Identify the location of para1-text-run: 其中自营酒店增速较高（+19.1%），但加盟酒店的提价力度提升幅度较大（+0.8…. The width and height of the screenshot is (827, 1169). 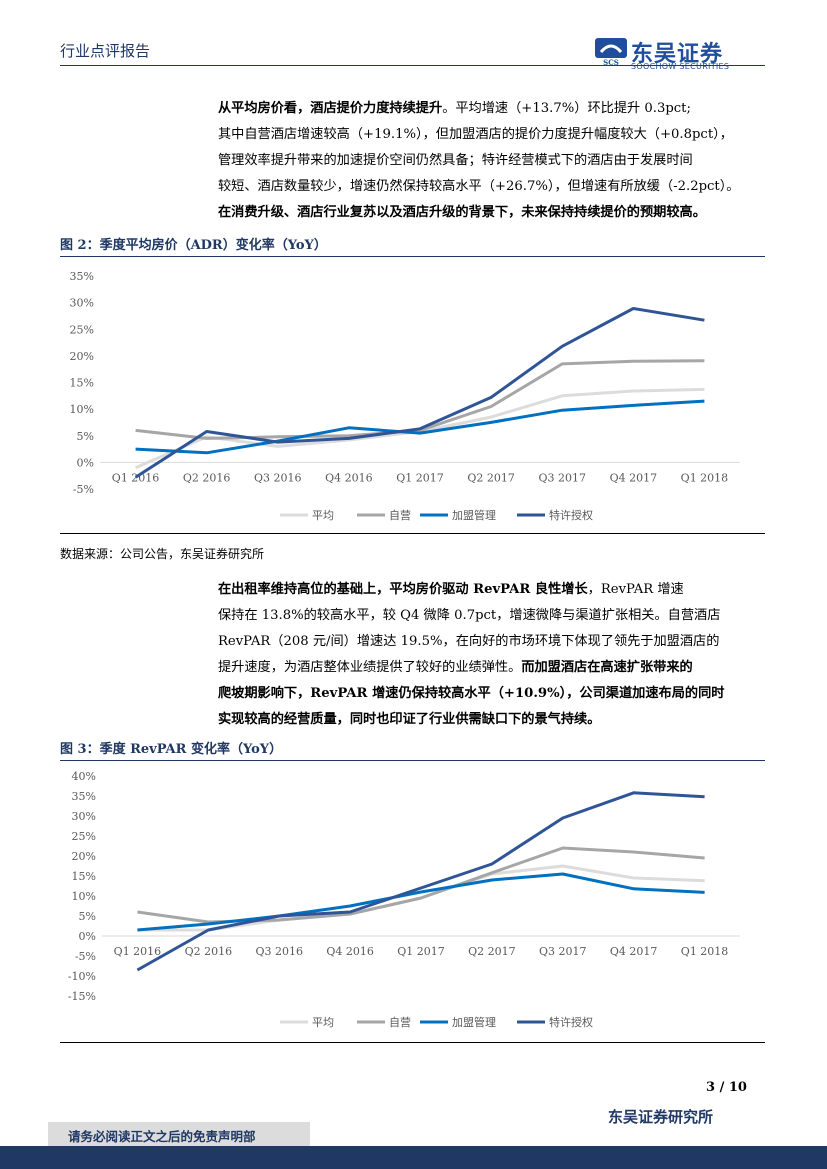
(475, 134).